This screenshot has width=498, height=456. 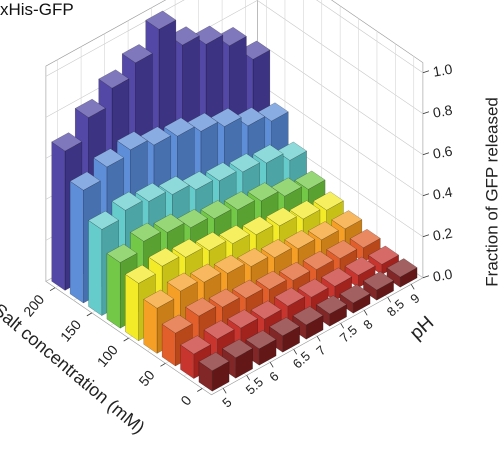 I want to click on x-tick-label: 7.5, so click(x=348, y=333).